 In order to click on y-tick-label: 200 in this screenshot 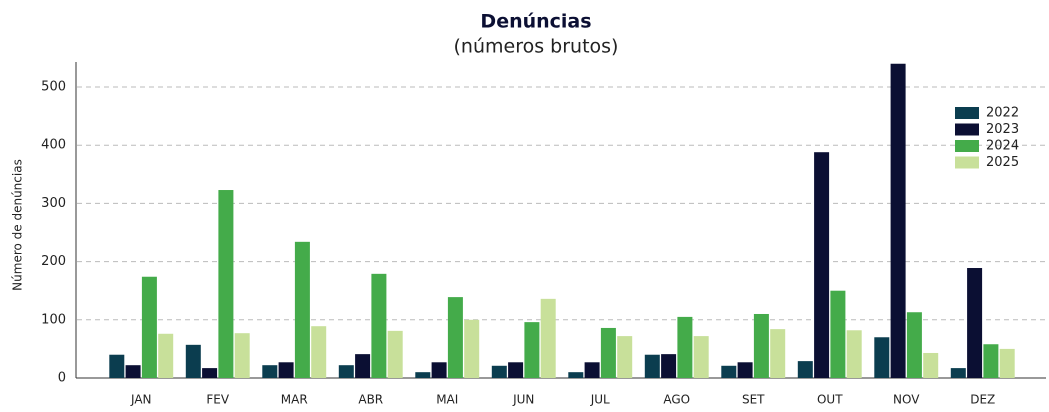, I will do `click(53, 261)`.